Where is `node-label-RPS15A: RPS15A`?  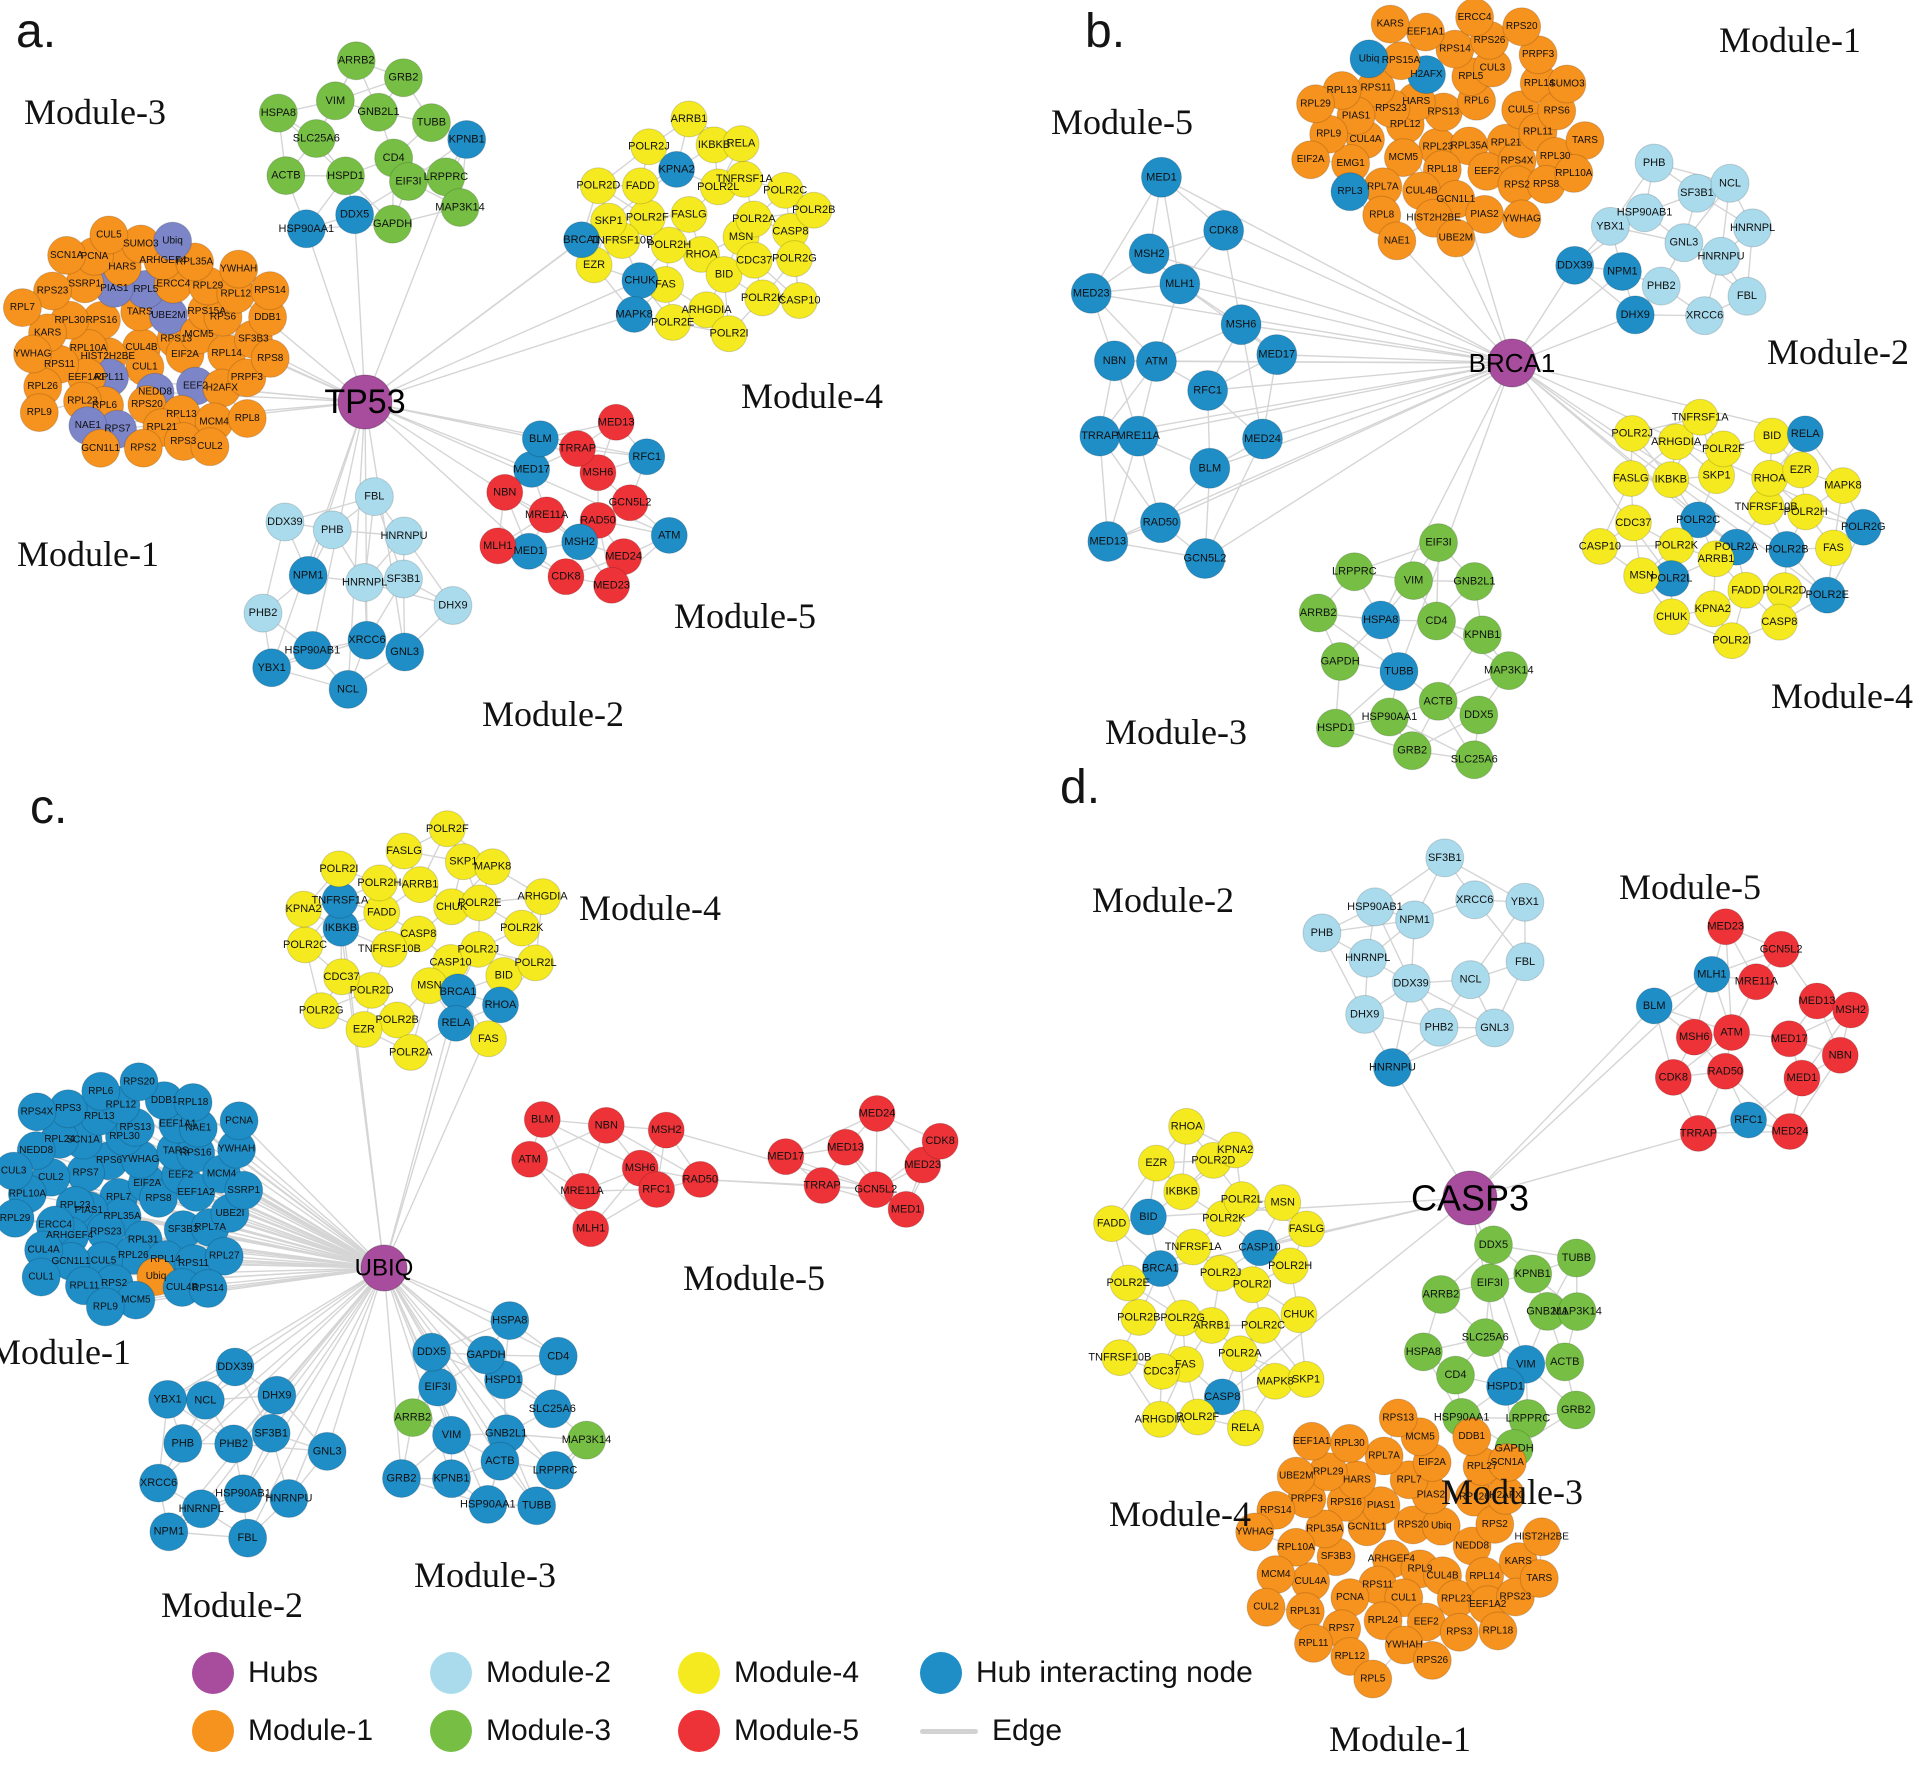
node-label-RPS15A: RPS15A is located at coordinates (207, 311).